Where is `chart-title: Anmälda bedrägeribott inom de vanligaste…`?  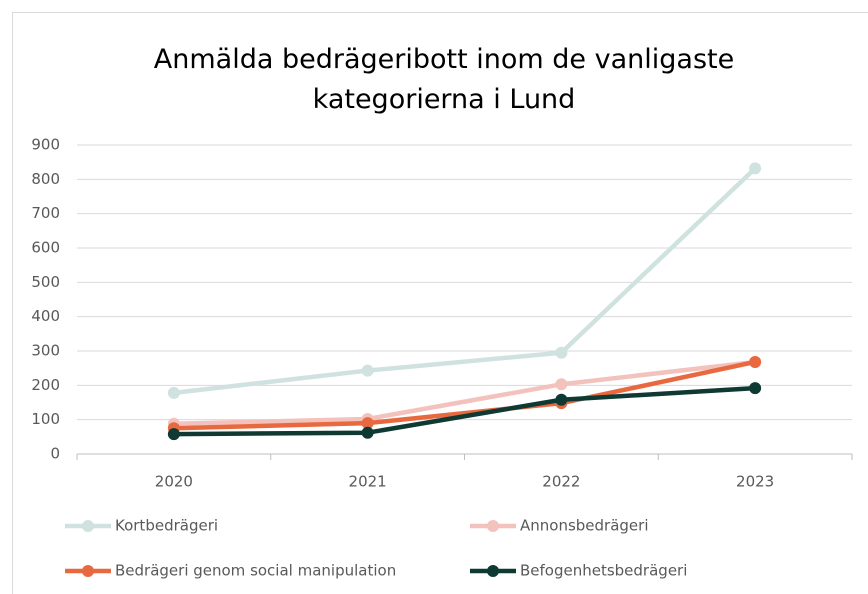
chart-title: Anmälda bedrägeribott inom de vanligaste… is located at coordinates (444, 79).